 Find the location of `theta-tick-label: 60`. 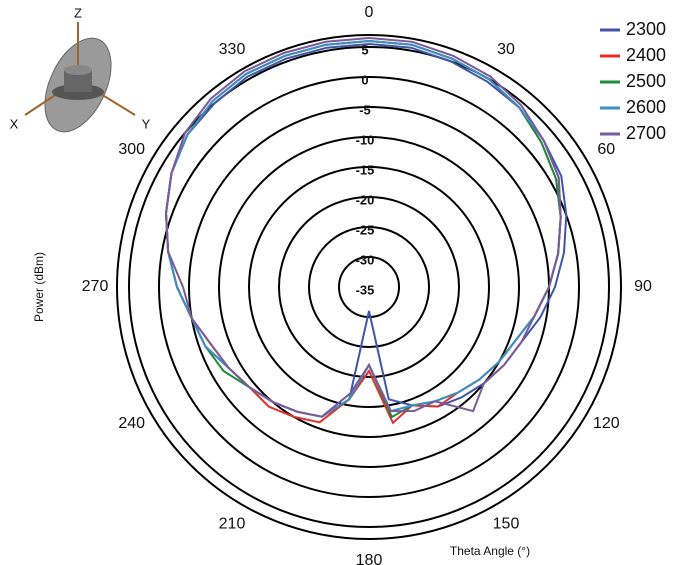

theta-tick-label: 60 is located at coordinates (606, 149).